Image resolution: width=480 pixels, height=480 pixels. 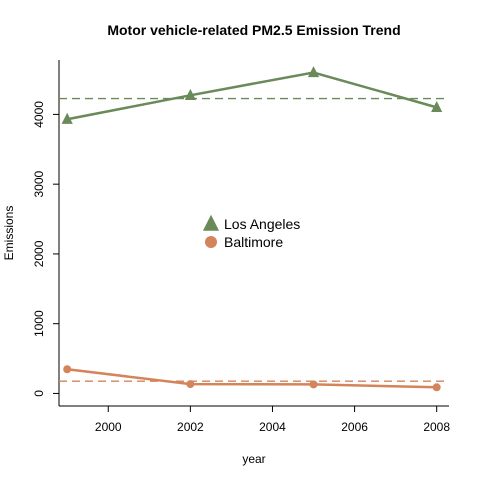 I want to click on point-baltimore-2005, so click(x=313, y=384).